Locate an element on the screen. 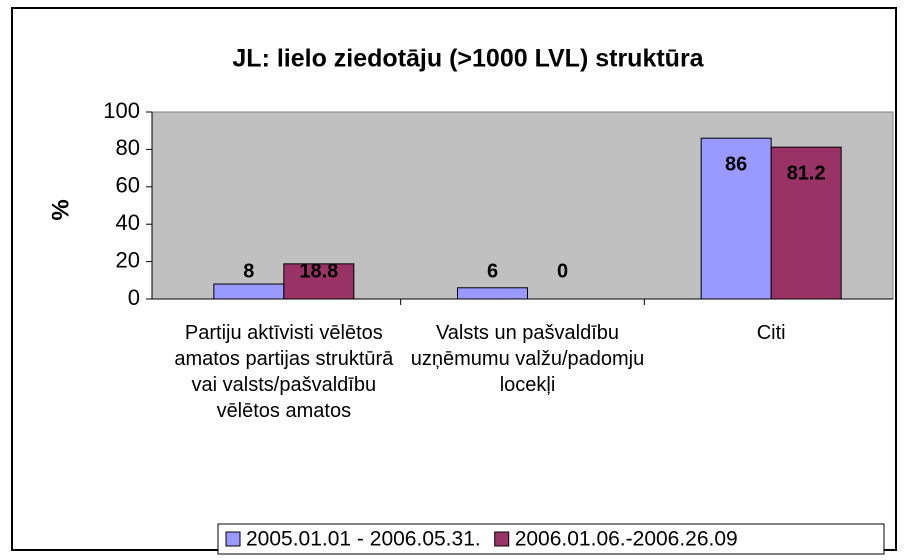 This screenshot has width=909, height=560. y-tick-label: 0 is located at coordinates (134, 297).